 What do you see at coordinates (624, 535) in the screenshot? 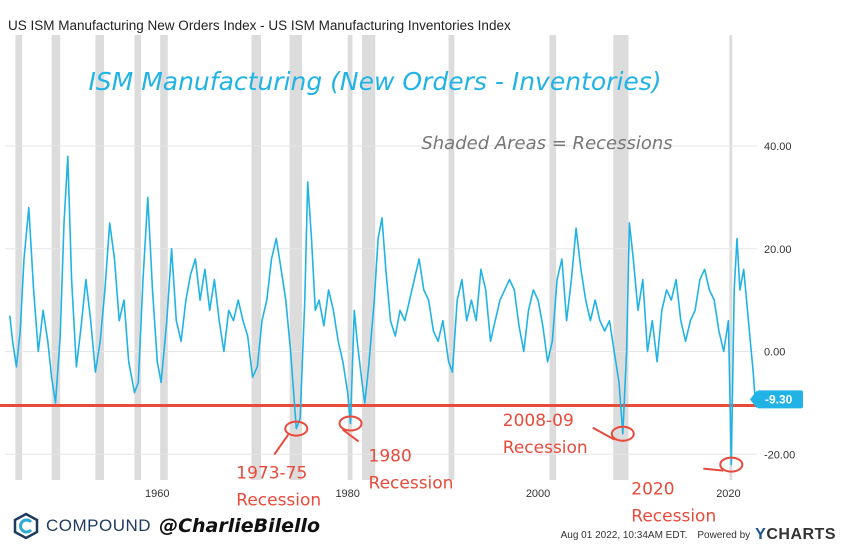
I see `timestamp: Aug 01 2022, 10:34AM EDT.` at bounding box center [624, 535].